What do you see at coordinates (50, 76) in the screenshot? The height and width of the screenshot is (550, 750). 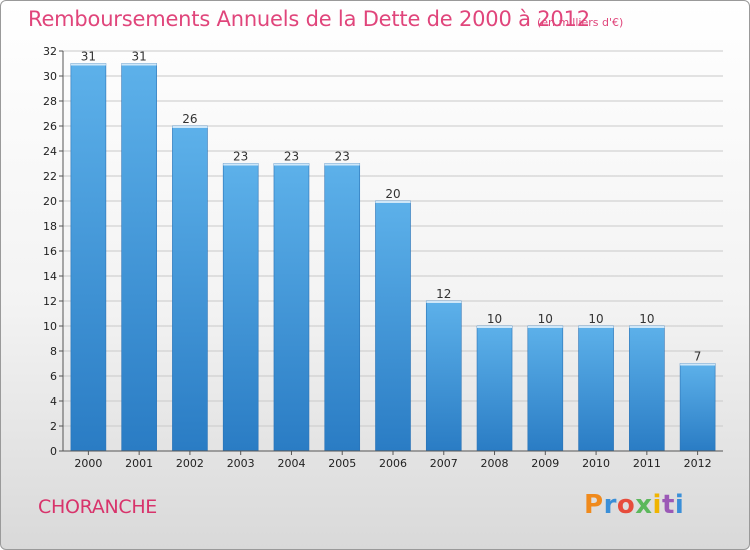 I see `y-tick-label: 30` at bounding box center [50, 76].